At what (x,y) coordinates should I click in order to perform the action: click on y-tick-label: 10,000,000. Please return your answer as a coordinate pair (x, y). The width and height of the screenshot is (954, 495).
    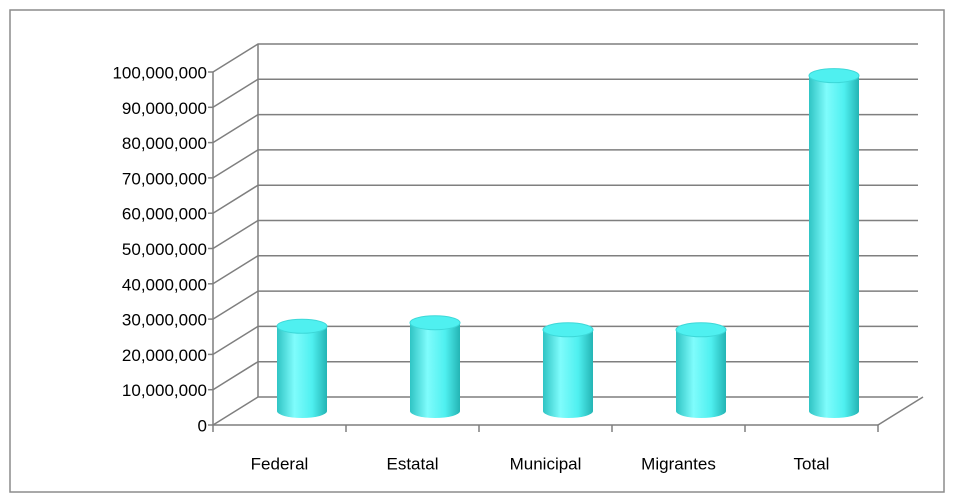
    Looking at the image, I should click on (164, 390).